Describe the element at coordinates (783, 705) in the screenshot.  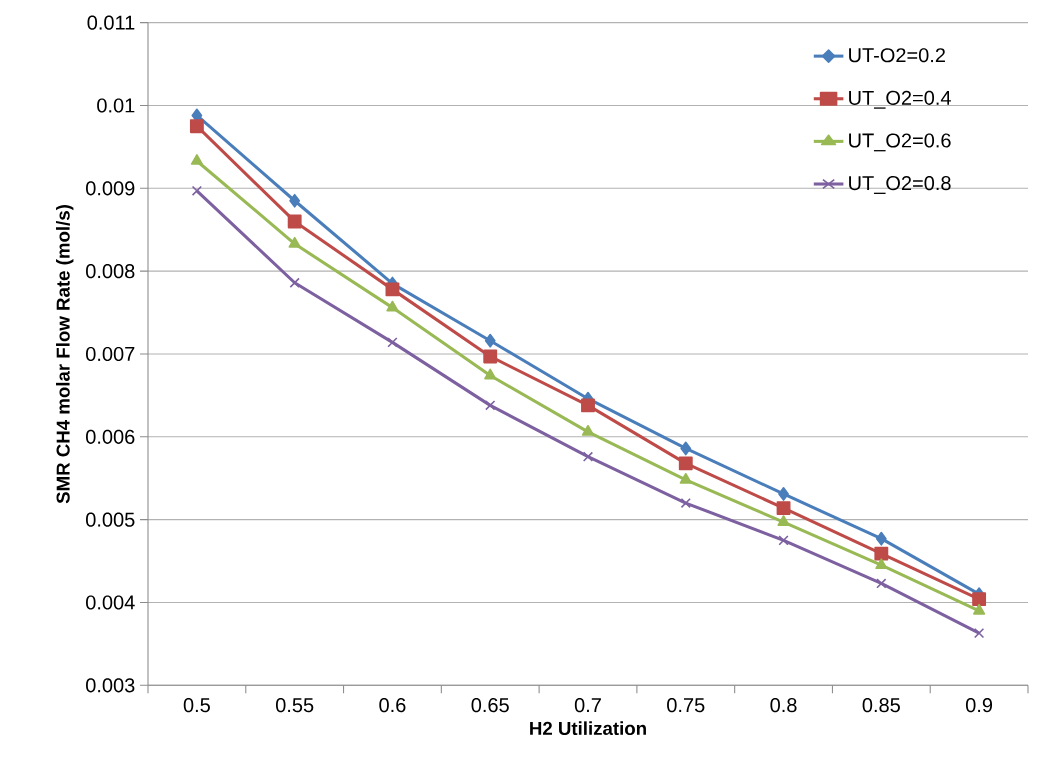
I see `x-tick-label: 0.8` at that location.